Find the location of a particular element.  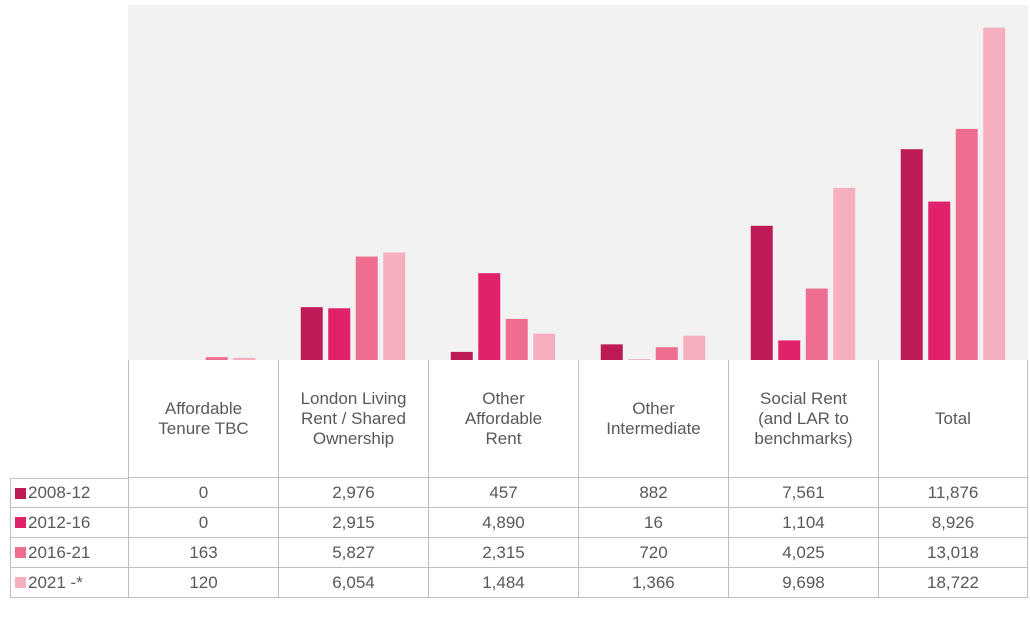

category-header: Affordable Tenure TBC is located at coordinates (203, 419).